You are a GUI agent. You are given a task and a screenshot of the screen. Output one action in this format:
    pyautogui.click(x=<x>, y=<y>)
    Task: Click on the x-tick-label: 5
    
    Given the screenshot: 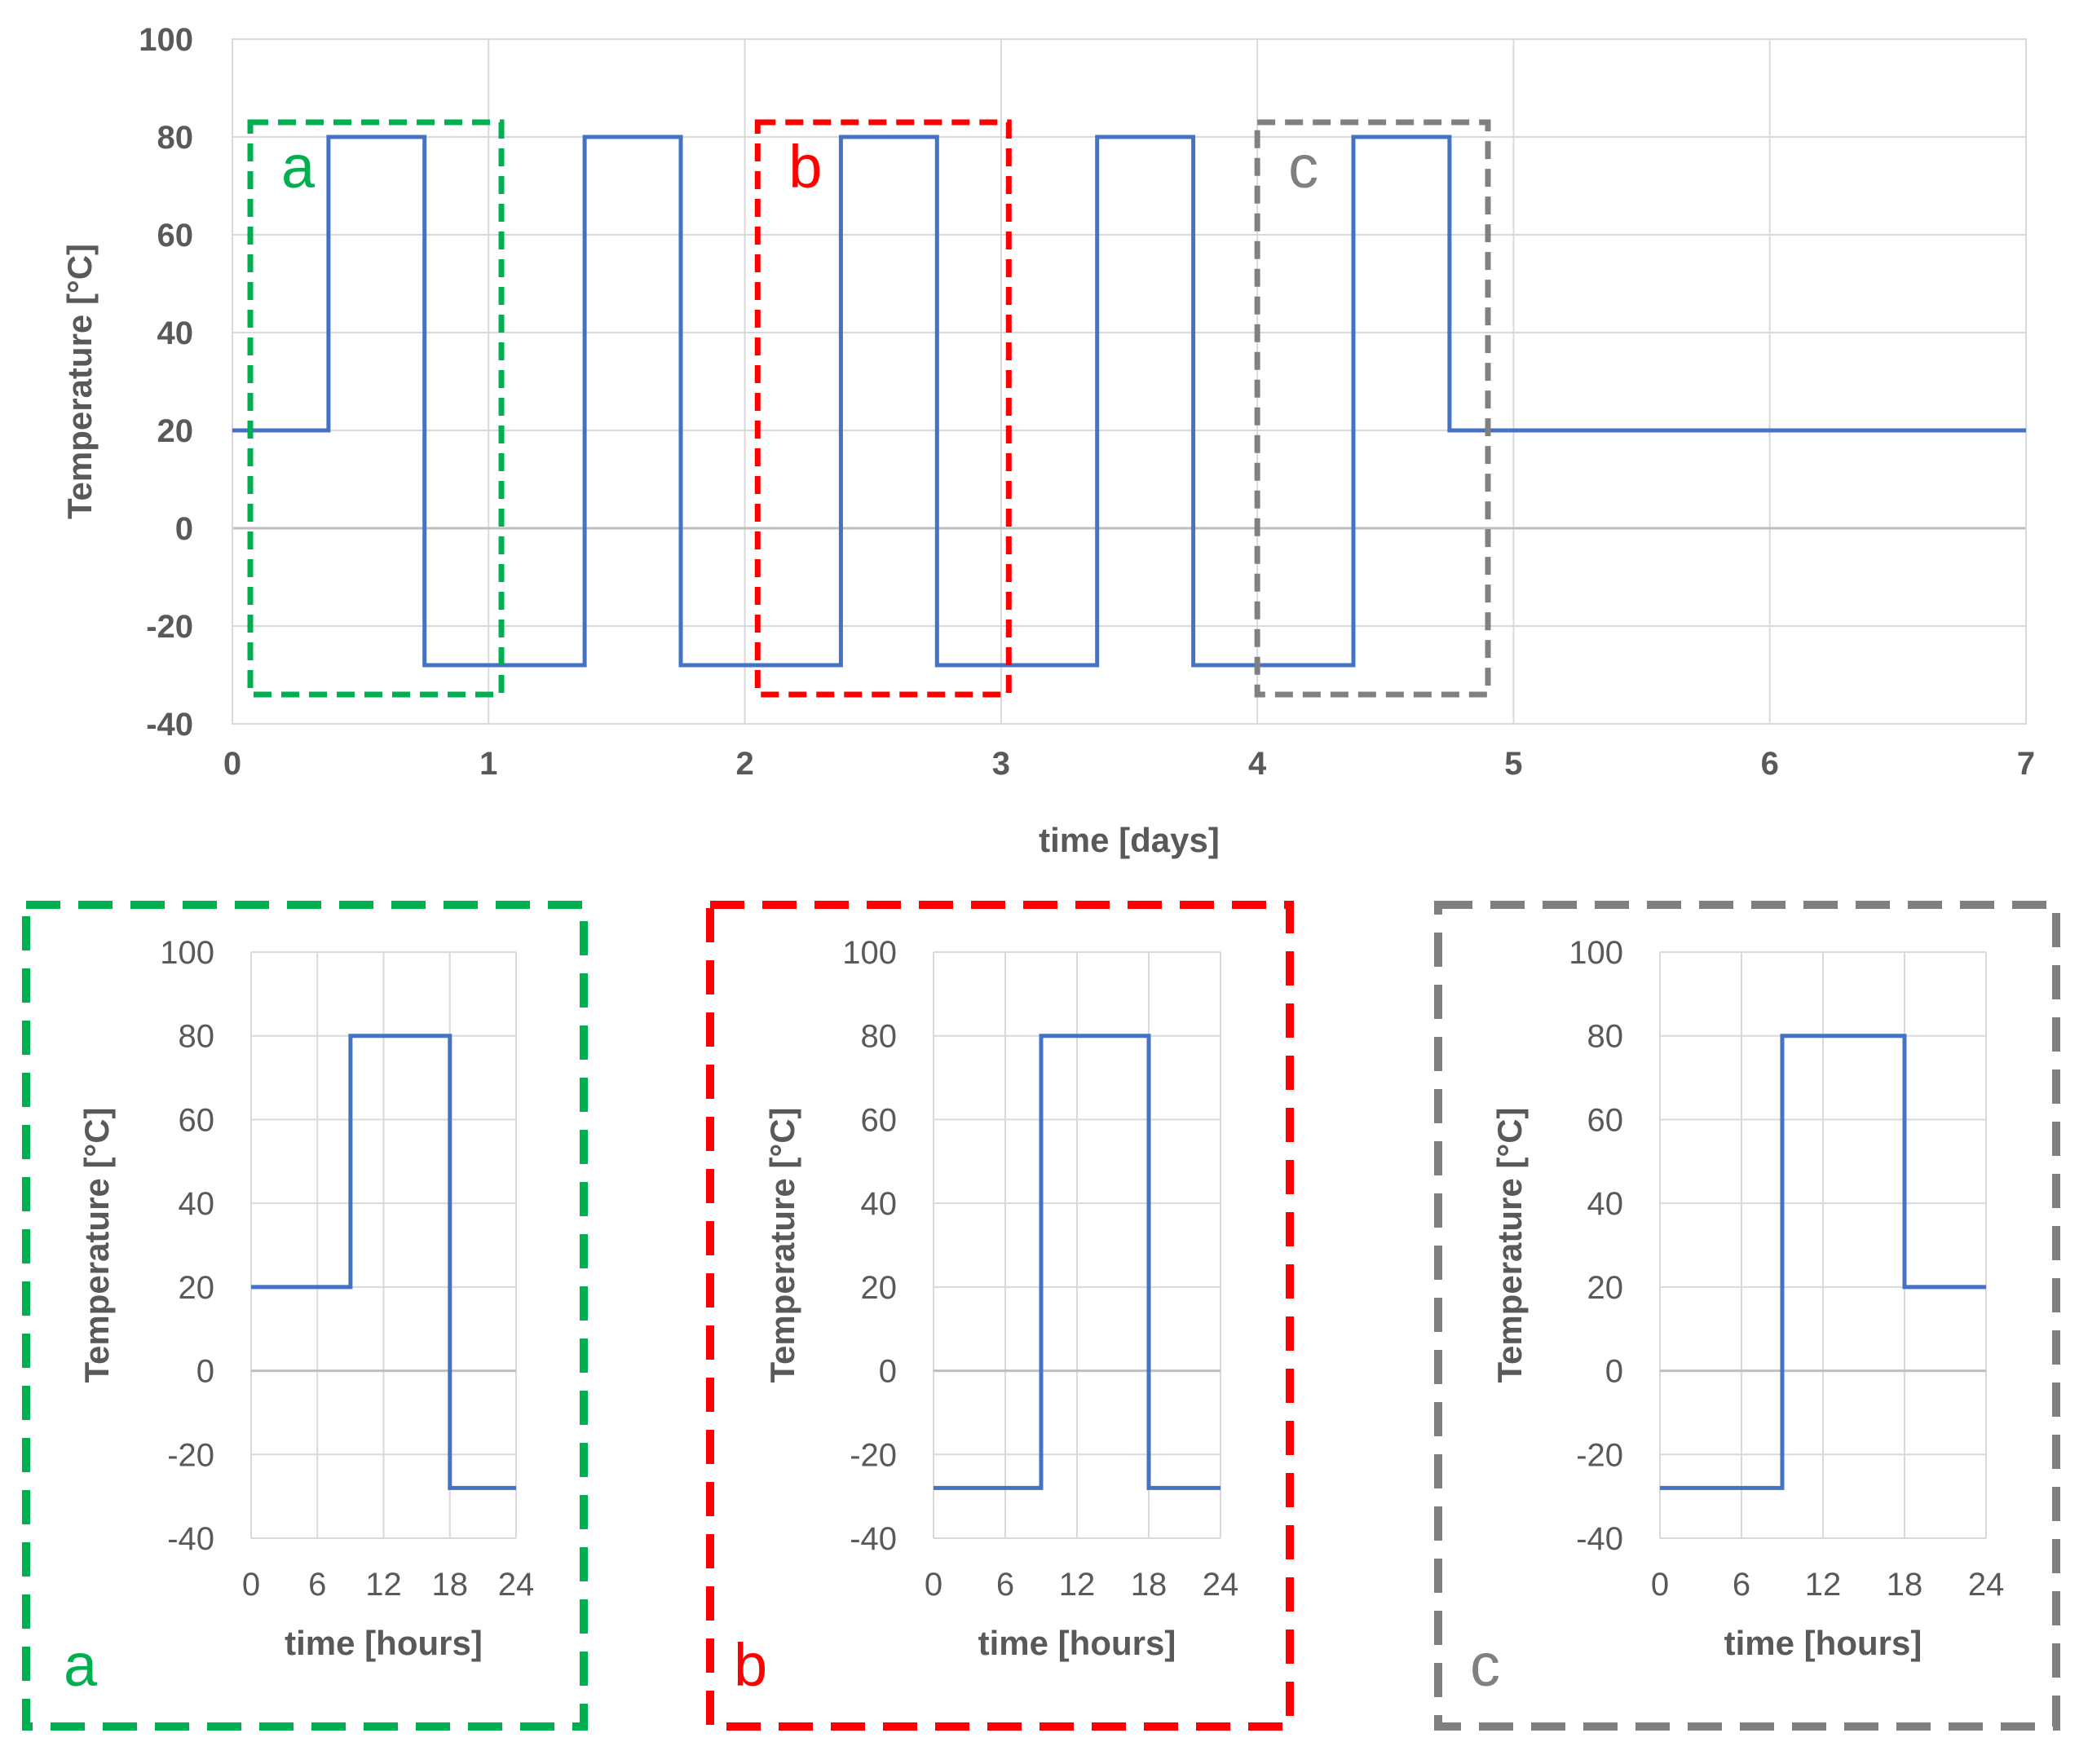 What is the action you would take?
    pyautogui.click(x=1513, y=764)
    